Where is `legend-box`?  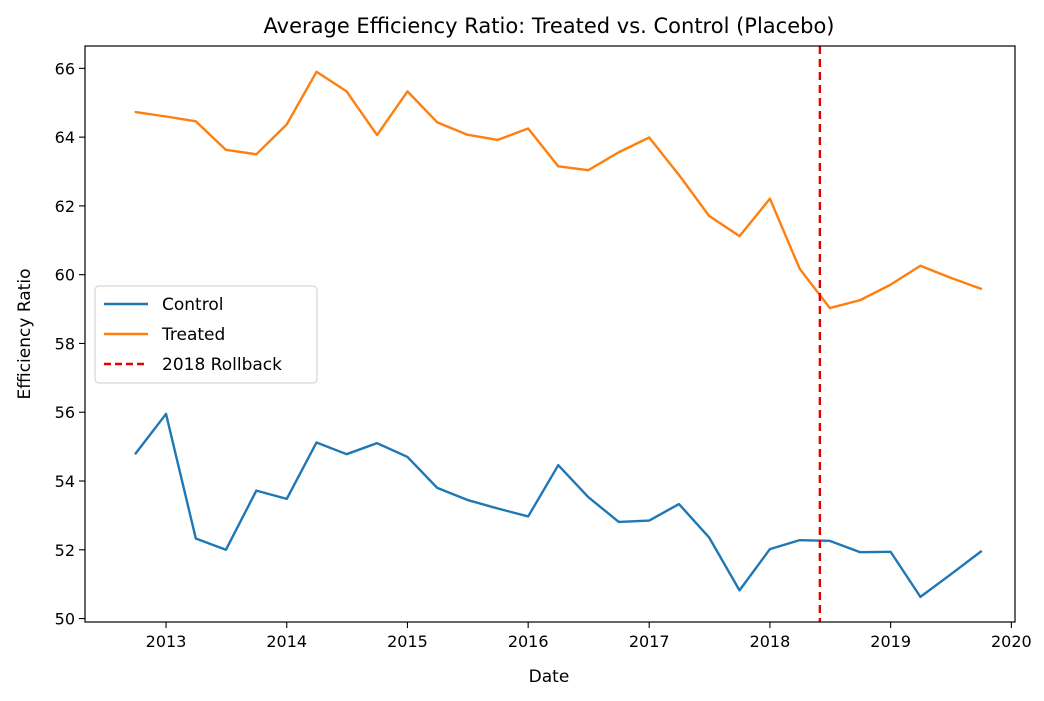
legend-box is located at coordinates (206, 334).